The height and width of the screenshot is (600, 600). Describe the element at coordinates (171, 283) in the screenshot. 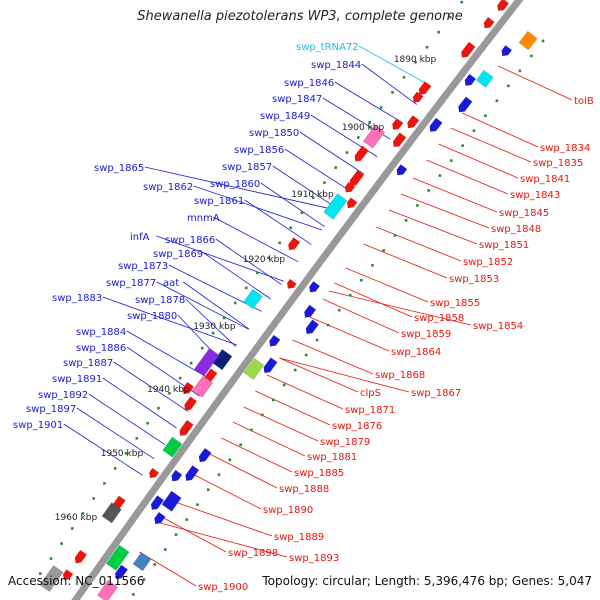

I see `gene-label-left: aat` at that location.